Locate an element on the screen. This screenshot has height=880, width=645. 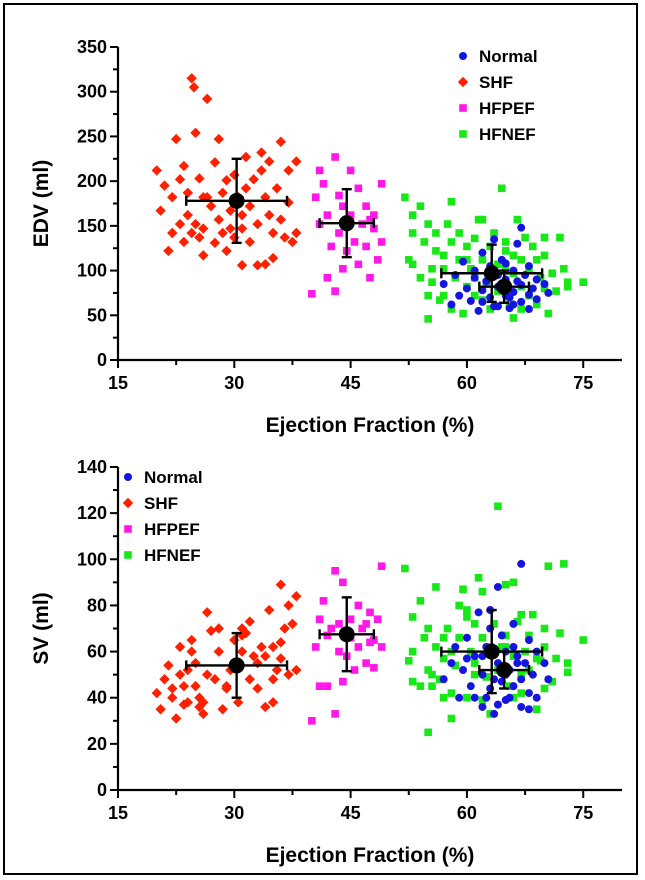
legend-label-hfnef: HFNEF is located at coordinates (172, 555).